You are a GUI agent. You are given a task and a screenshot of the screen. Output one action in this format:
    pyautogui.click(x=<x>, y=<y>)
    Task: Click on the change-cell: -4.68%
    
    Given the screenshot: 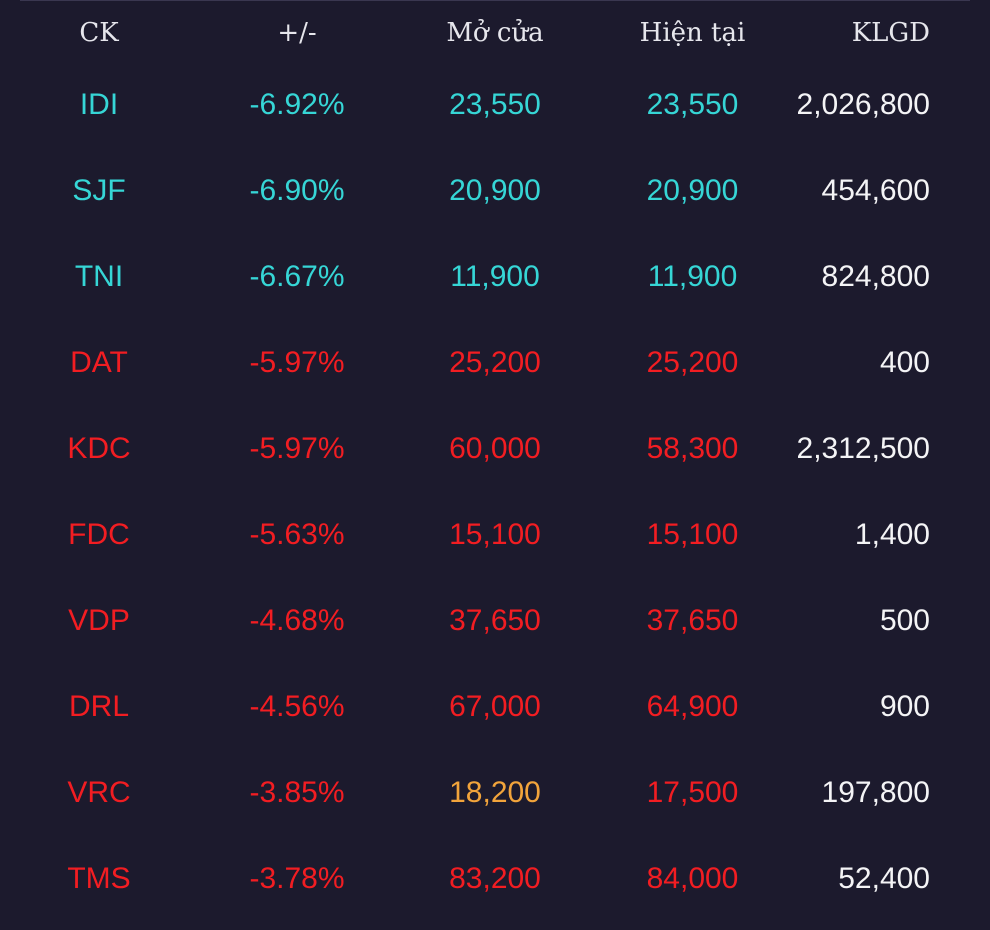 What is the action you would take?
    pyautogui.click(x=297, y=620)
    